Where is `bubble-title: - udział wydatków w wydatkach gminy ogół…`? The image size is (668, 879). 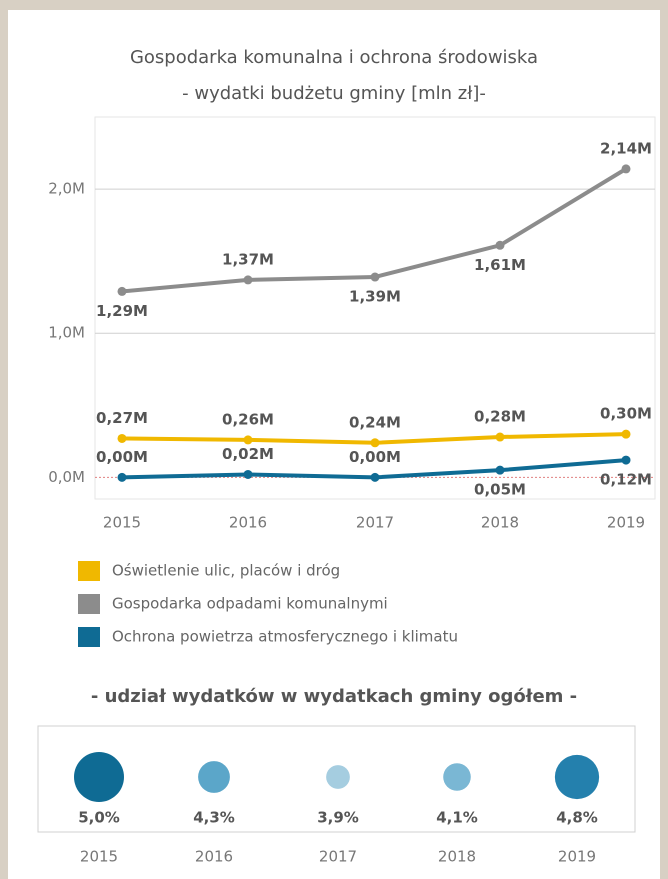
bubble-title: - udział wydatków w wydatkach gminy ogół… is located at coordinates (334, 696).